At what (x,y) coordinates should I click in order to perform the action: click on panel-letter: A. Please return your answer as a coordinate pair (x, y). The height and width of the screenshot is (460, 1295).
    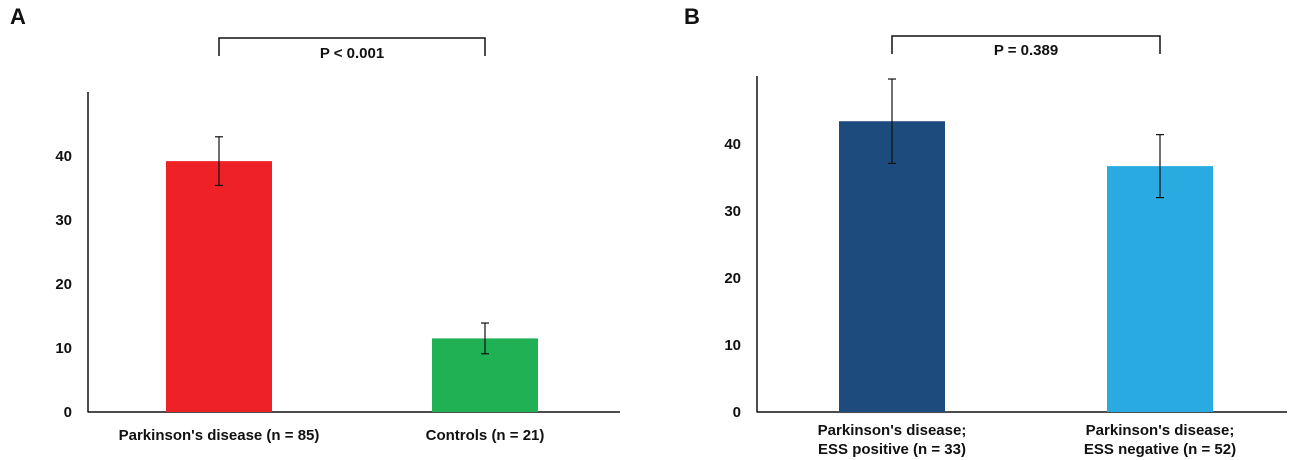
    Looking at the image, I should click on (18, 16).